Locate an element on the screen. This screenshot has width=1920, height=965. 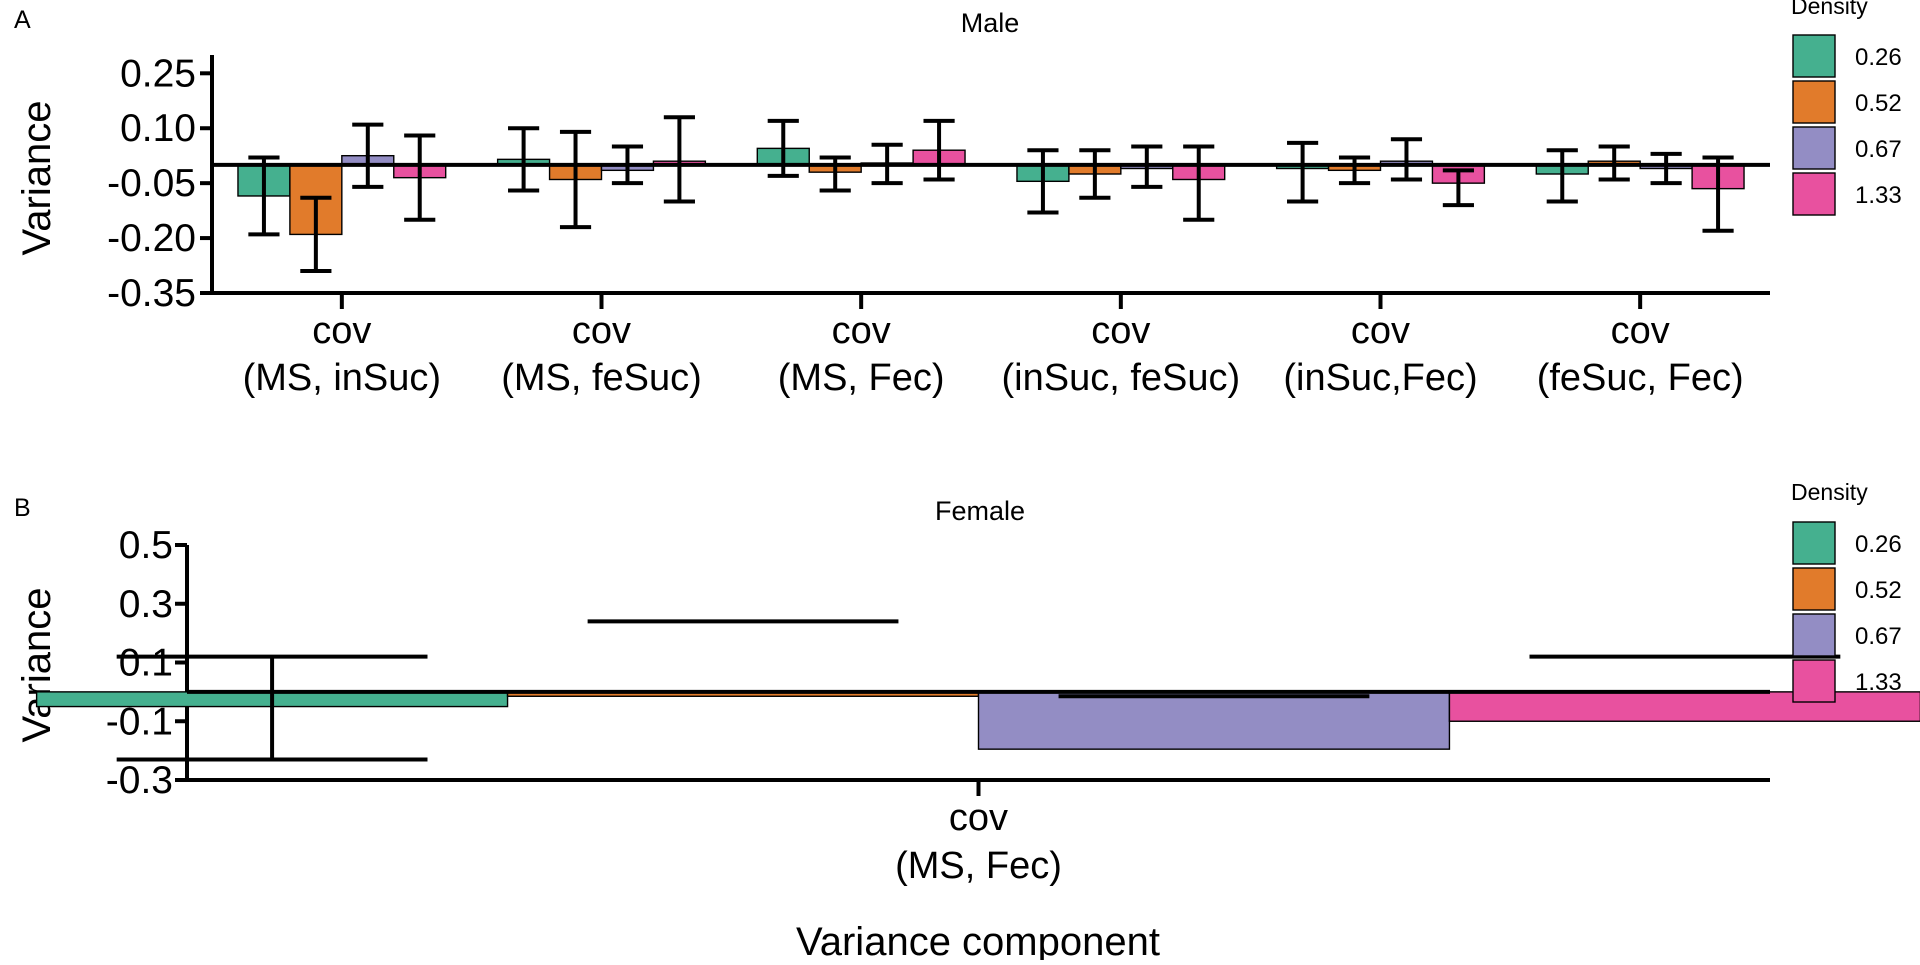
y-tick-label: -0.3 is located at coordinates (139, 780).